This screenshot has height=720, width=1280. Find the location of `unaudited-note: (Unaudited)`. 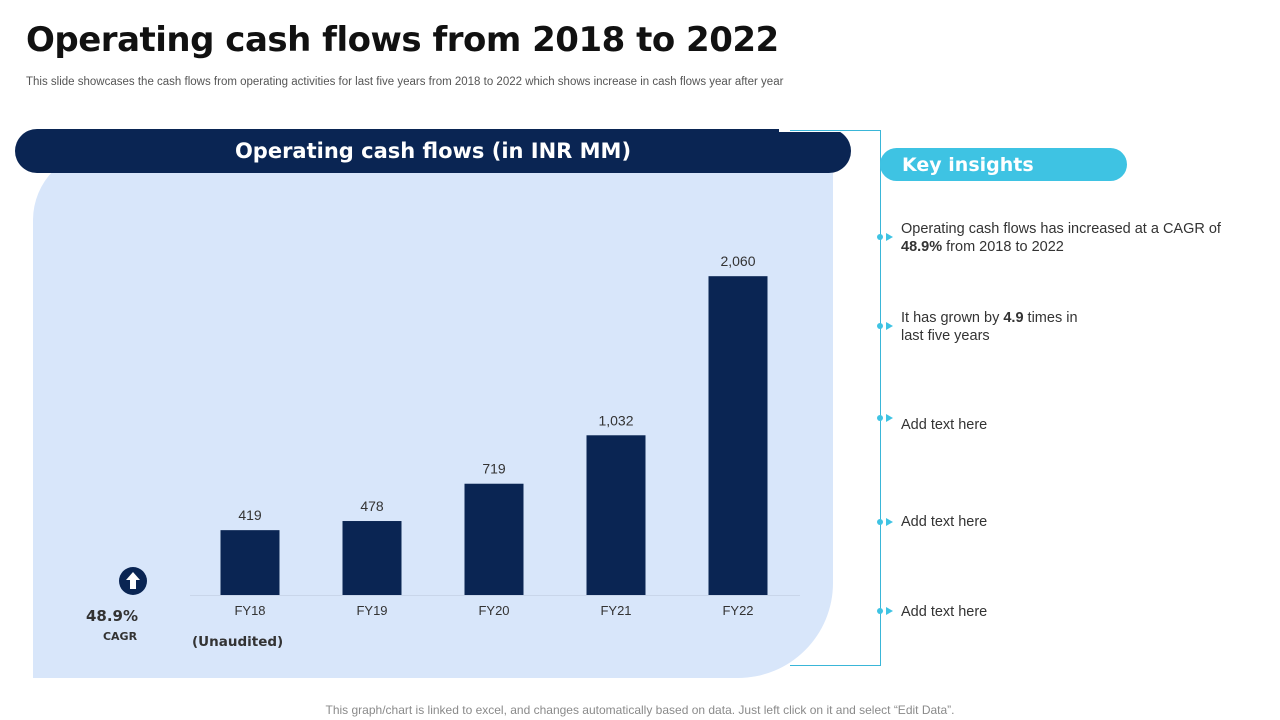

unaudited-note: (Unaudited) is located at coordinates (238, 642).